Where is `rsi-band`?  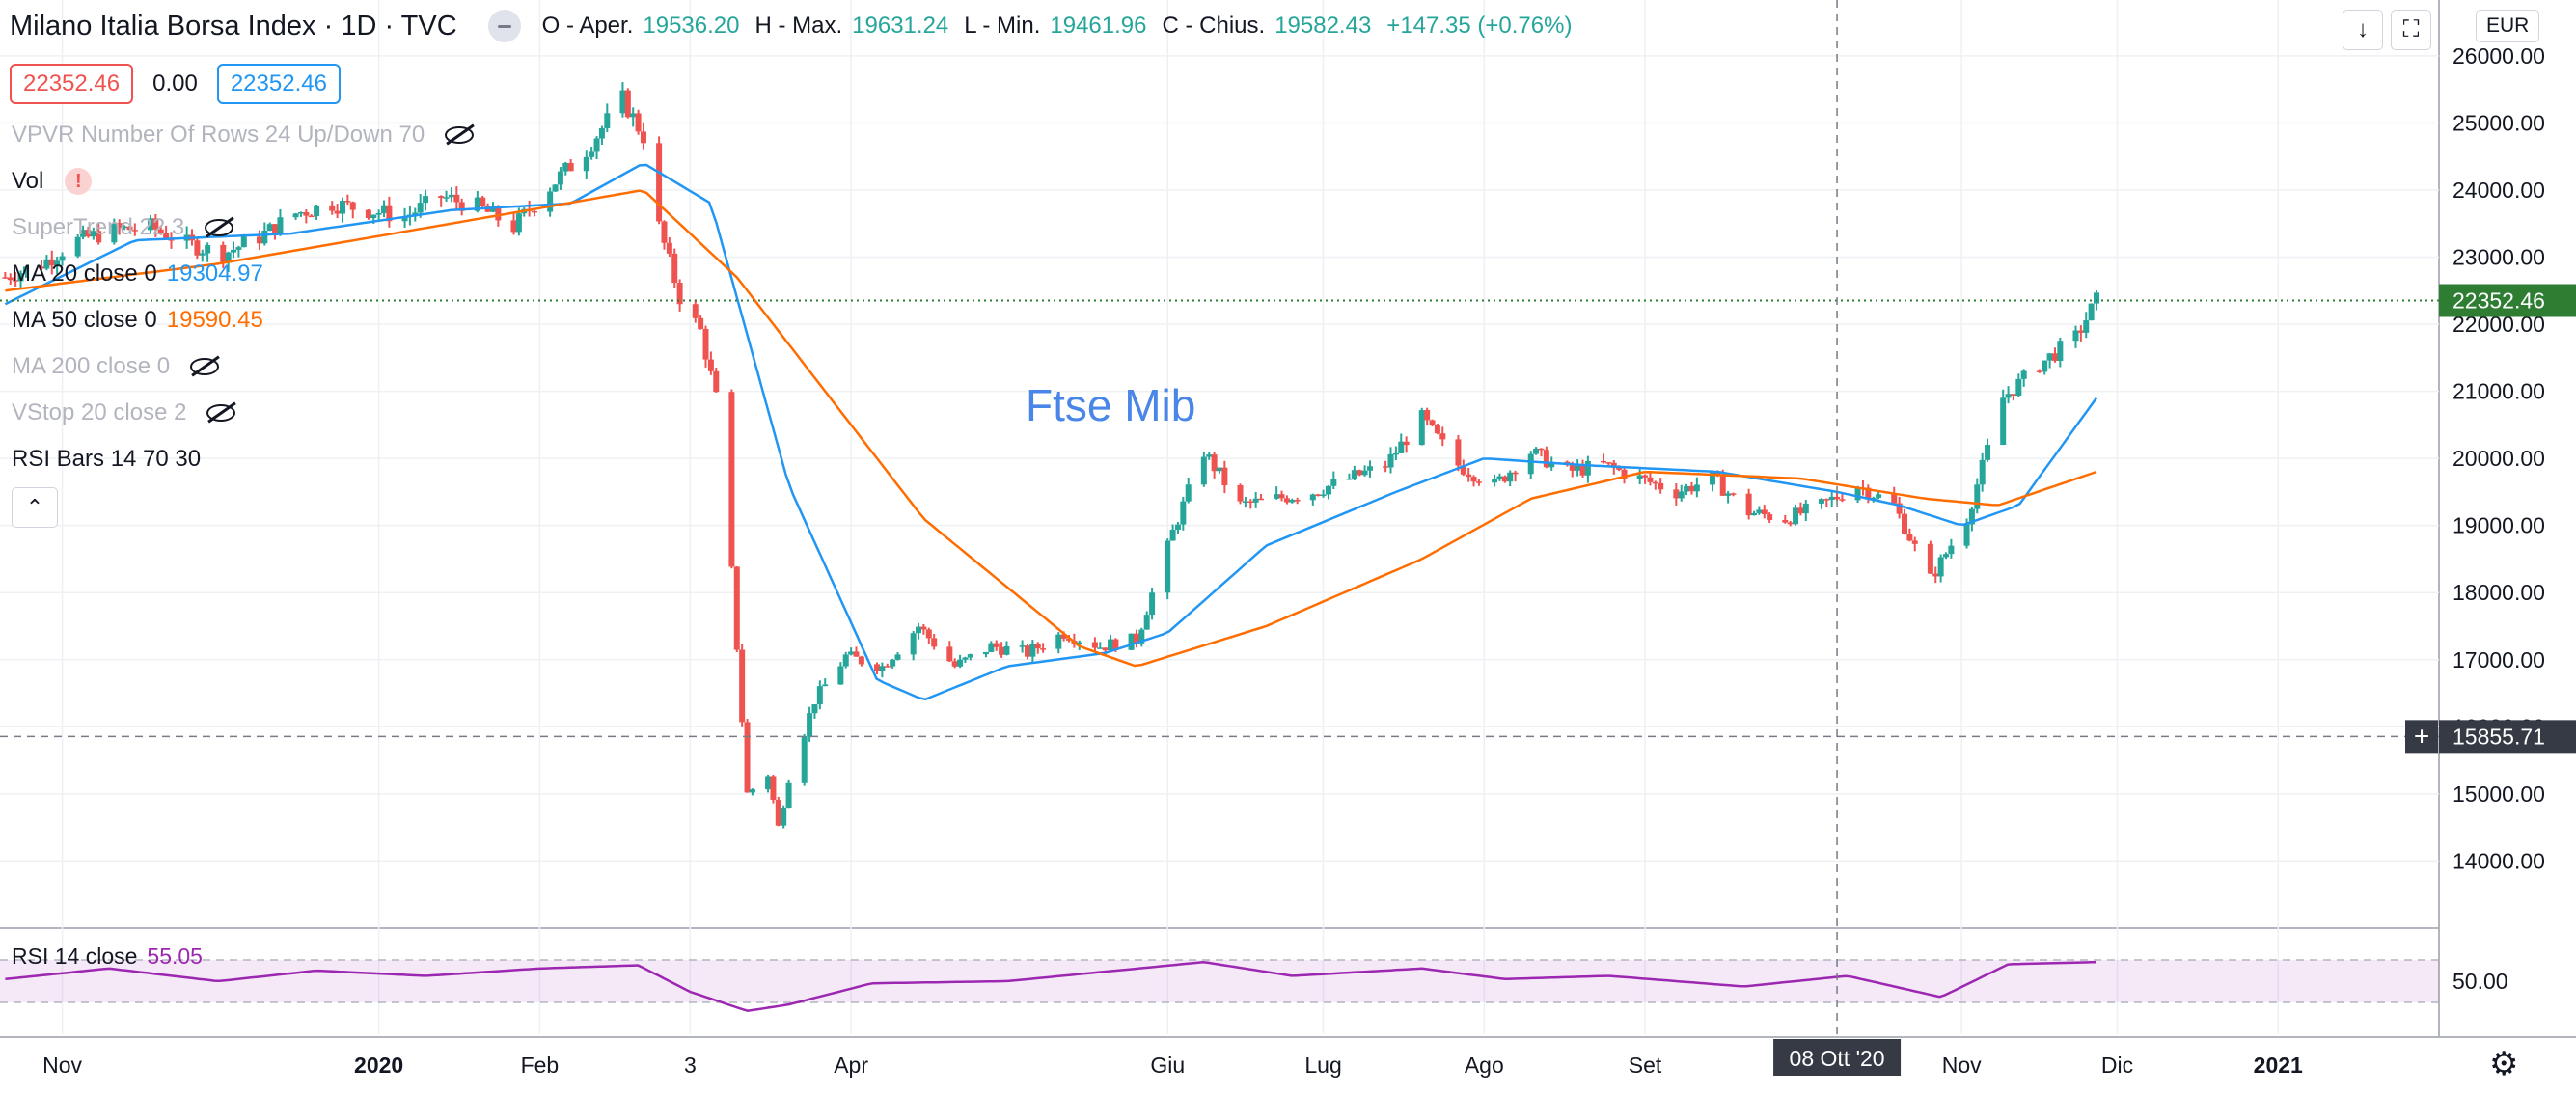
rsi-band is located at coordinates (1220, 981).